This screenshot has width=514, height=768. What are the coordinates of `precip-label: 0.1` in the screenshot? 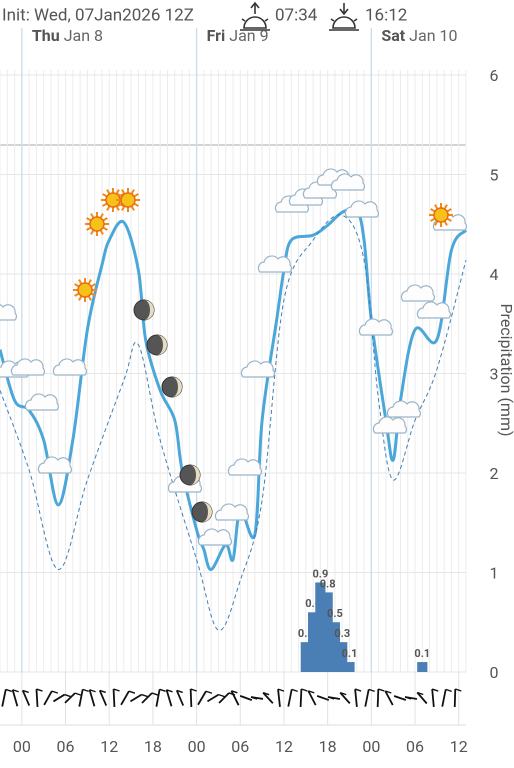 It's located at (422, 653).